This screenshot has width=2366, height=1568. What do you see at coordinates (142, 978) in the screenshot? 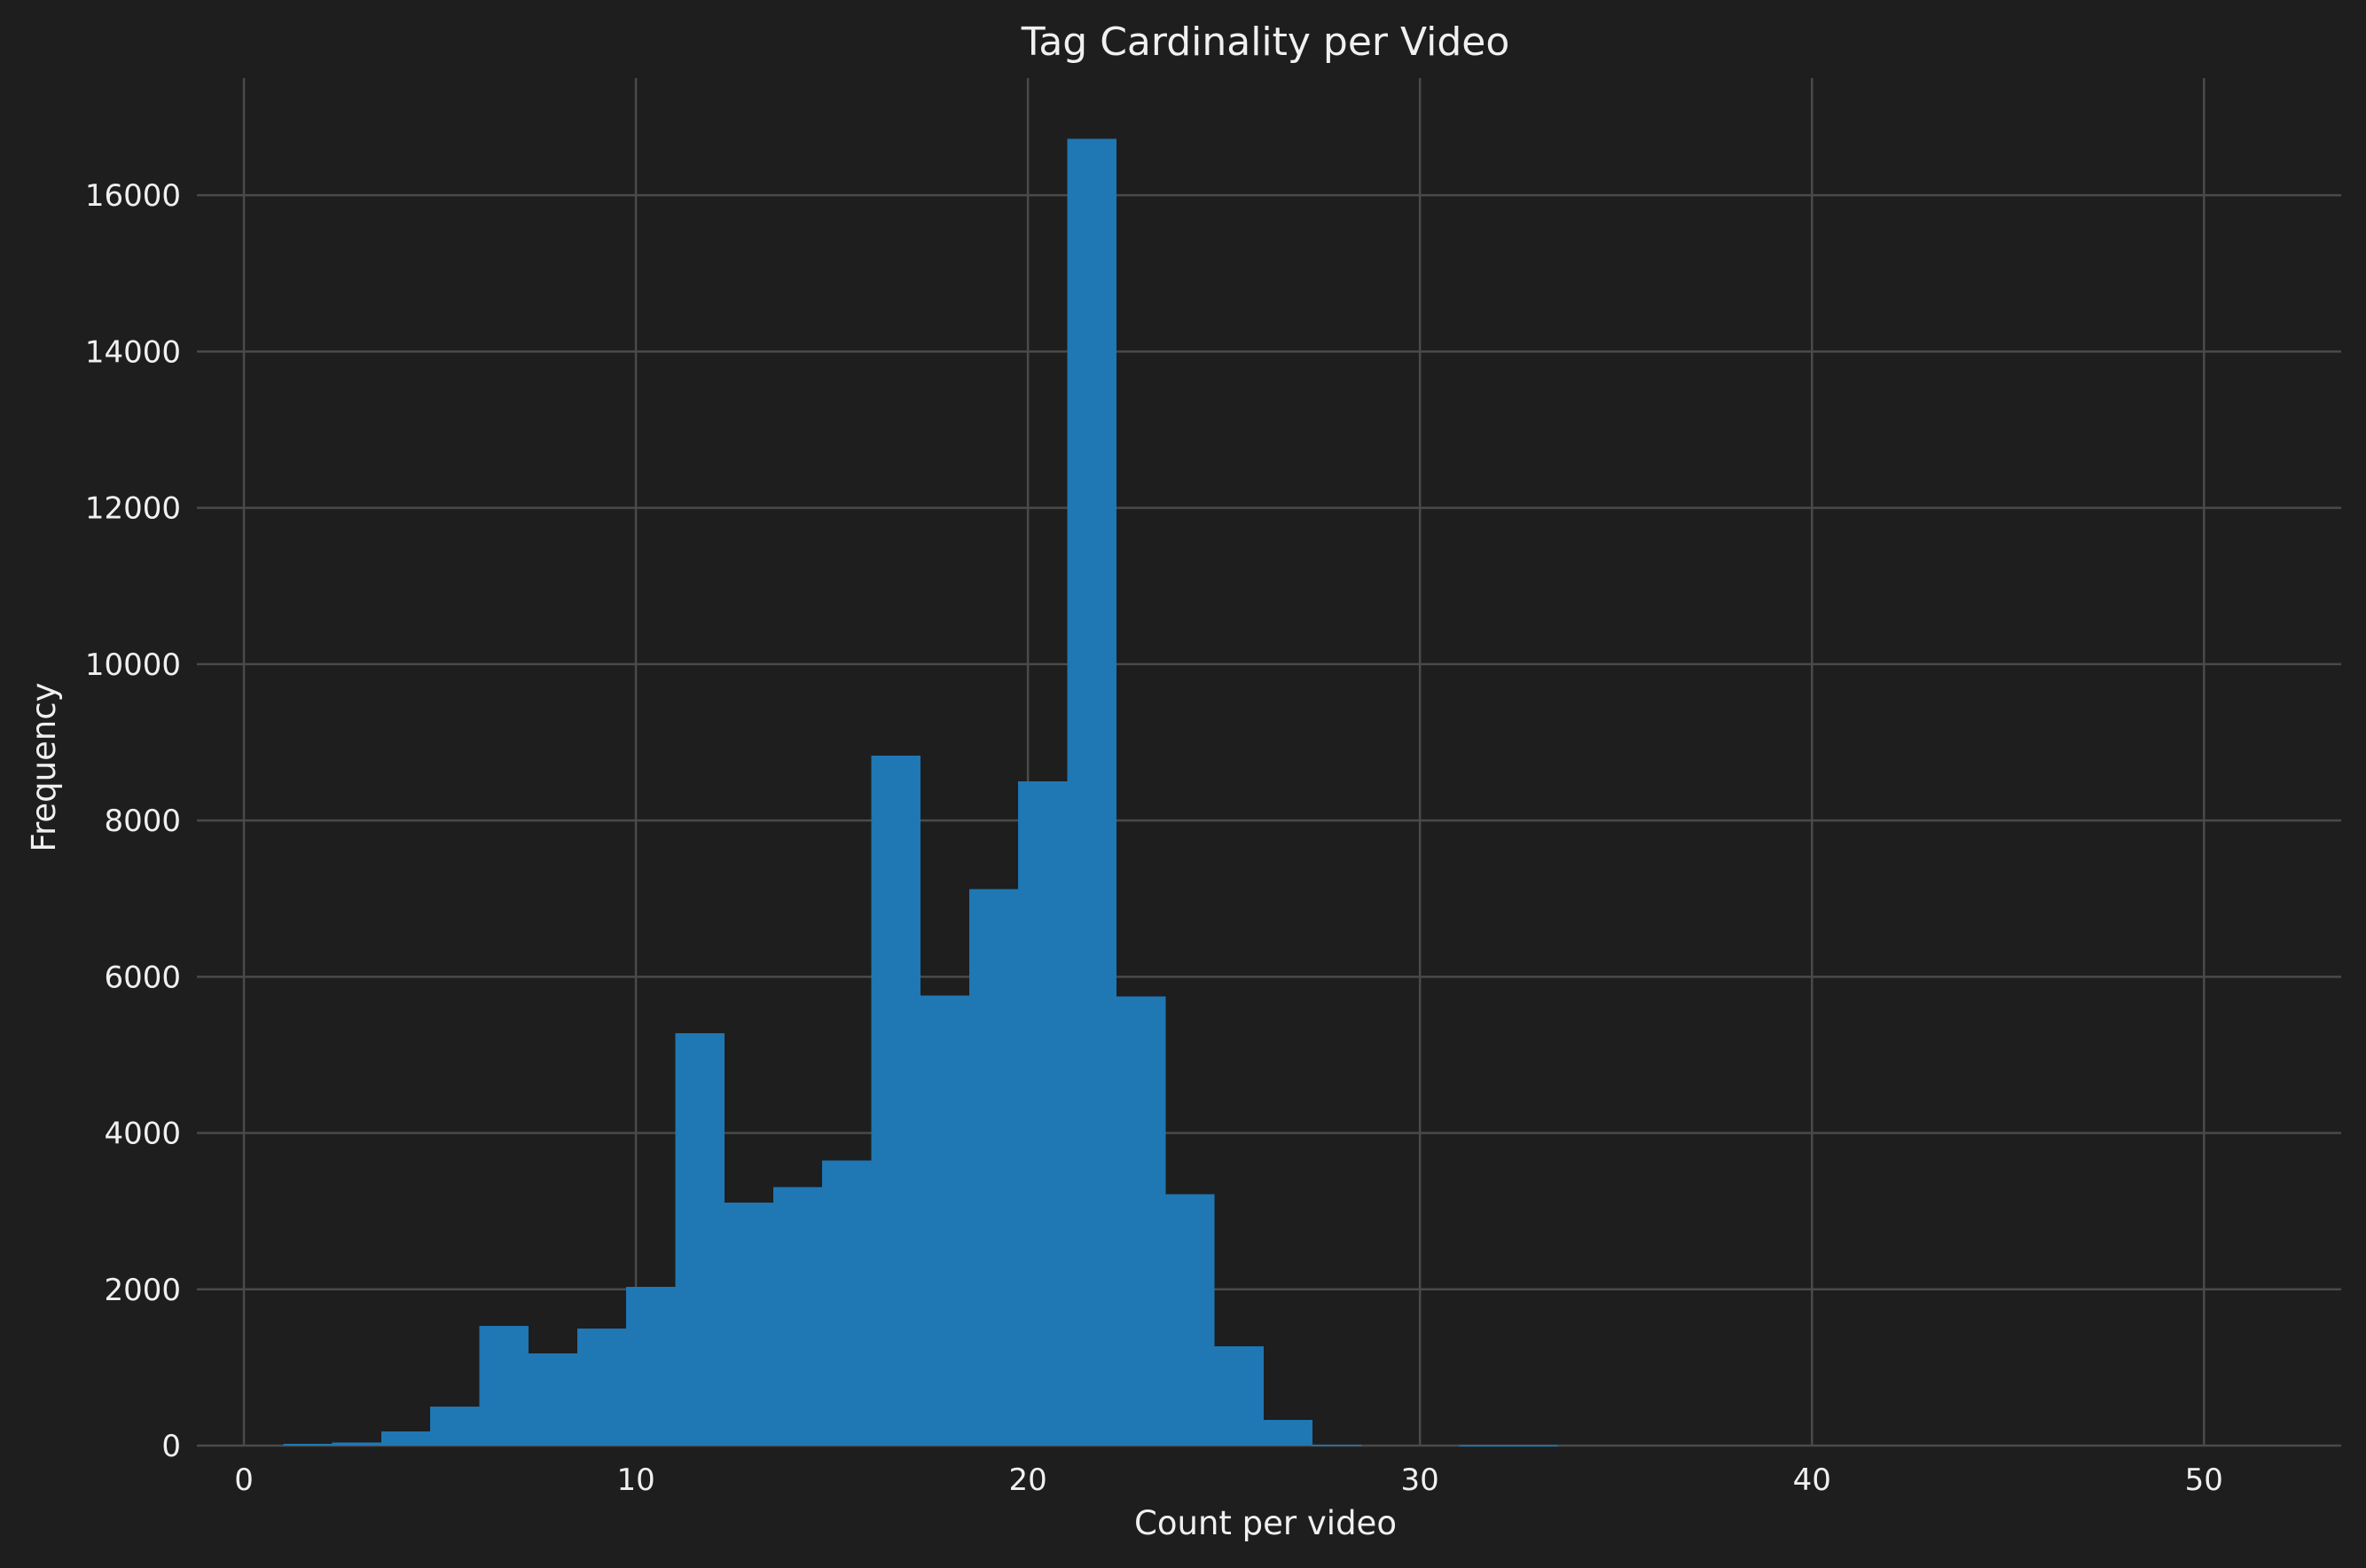
I see `y-tick-label-6000: 6000` at bounding box center [142, 978].